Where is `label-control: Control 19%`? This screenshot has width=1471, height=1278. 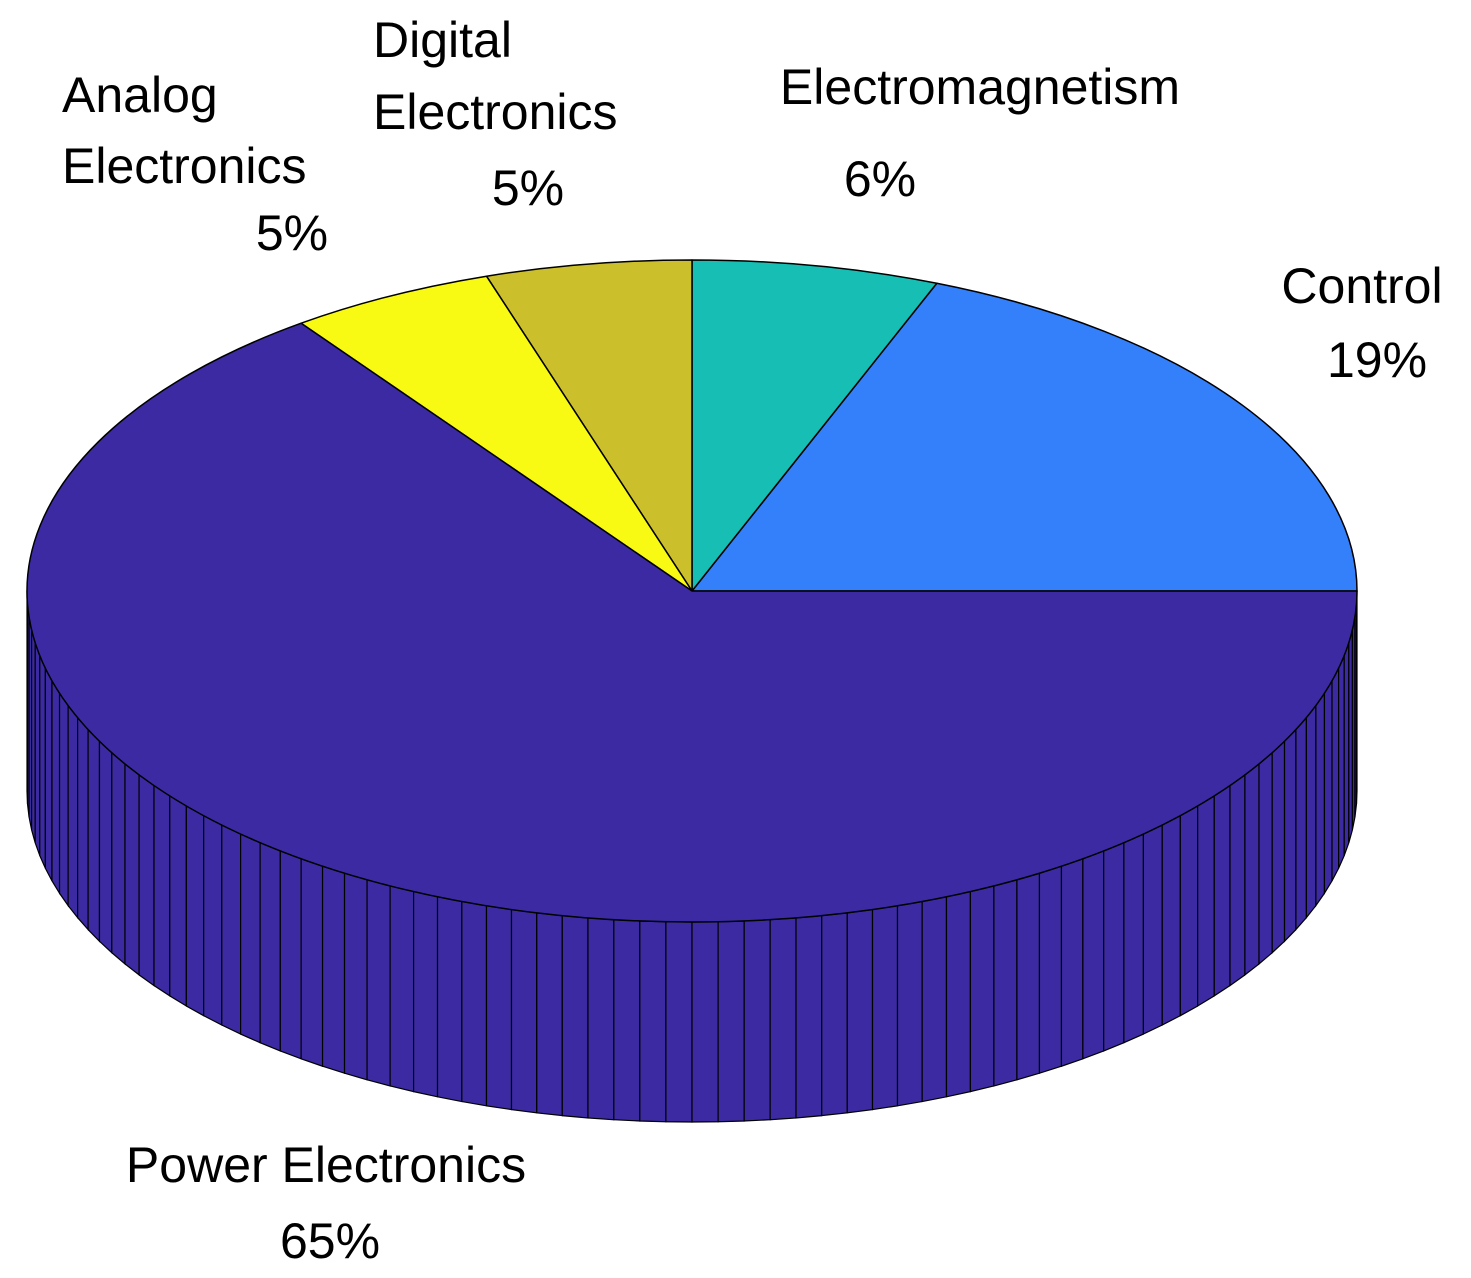
label-control: Control 19% is located at coordinates (1361, 323).